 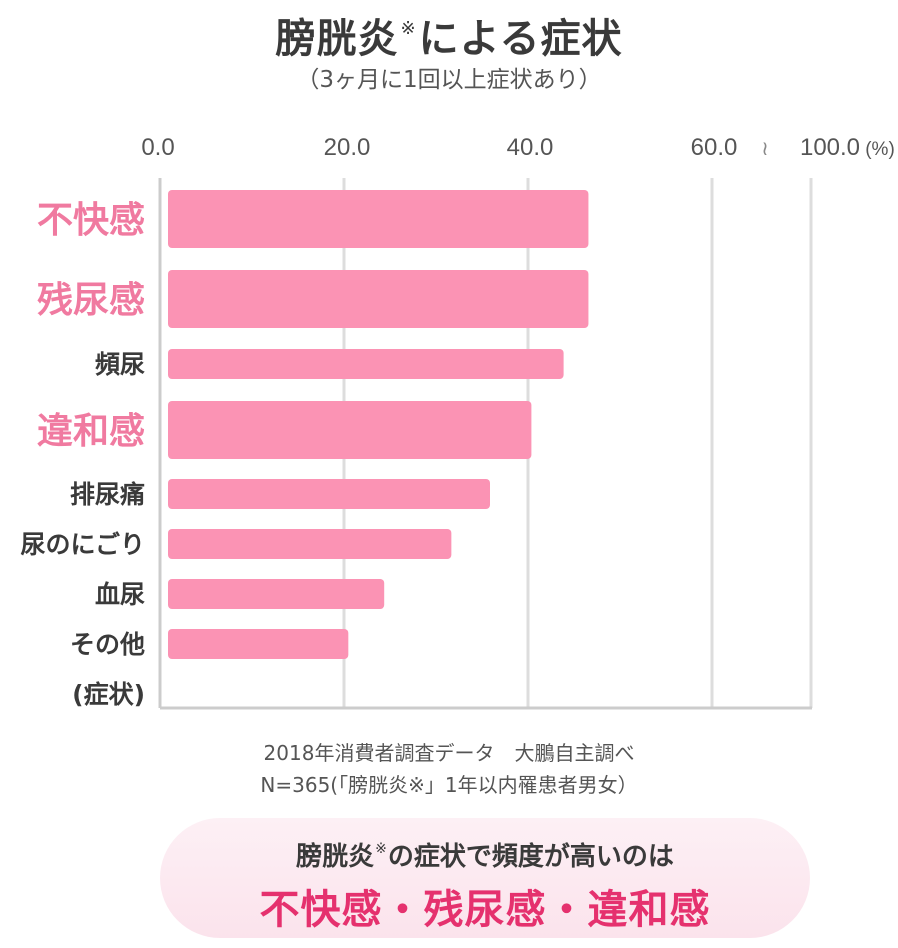 What do you see at coordinates (107, 494) in the screenshot?
I see `category-label: 排尿痛` at bounding box center [107, 494].